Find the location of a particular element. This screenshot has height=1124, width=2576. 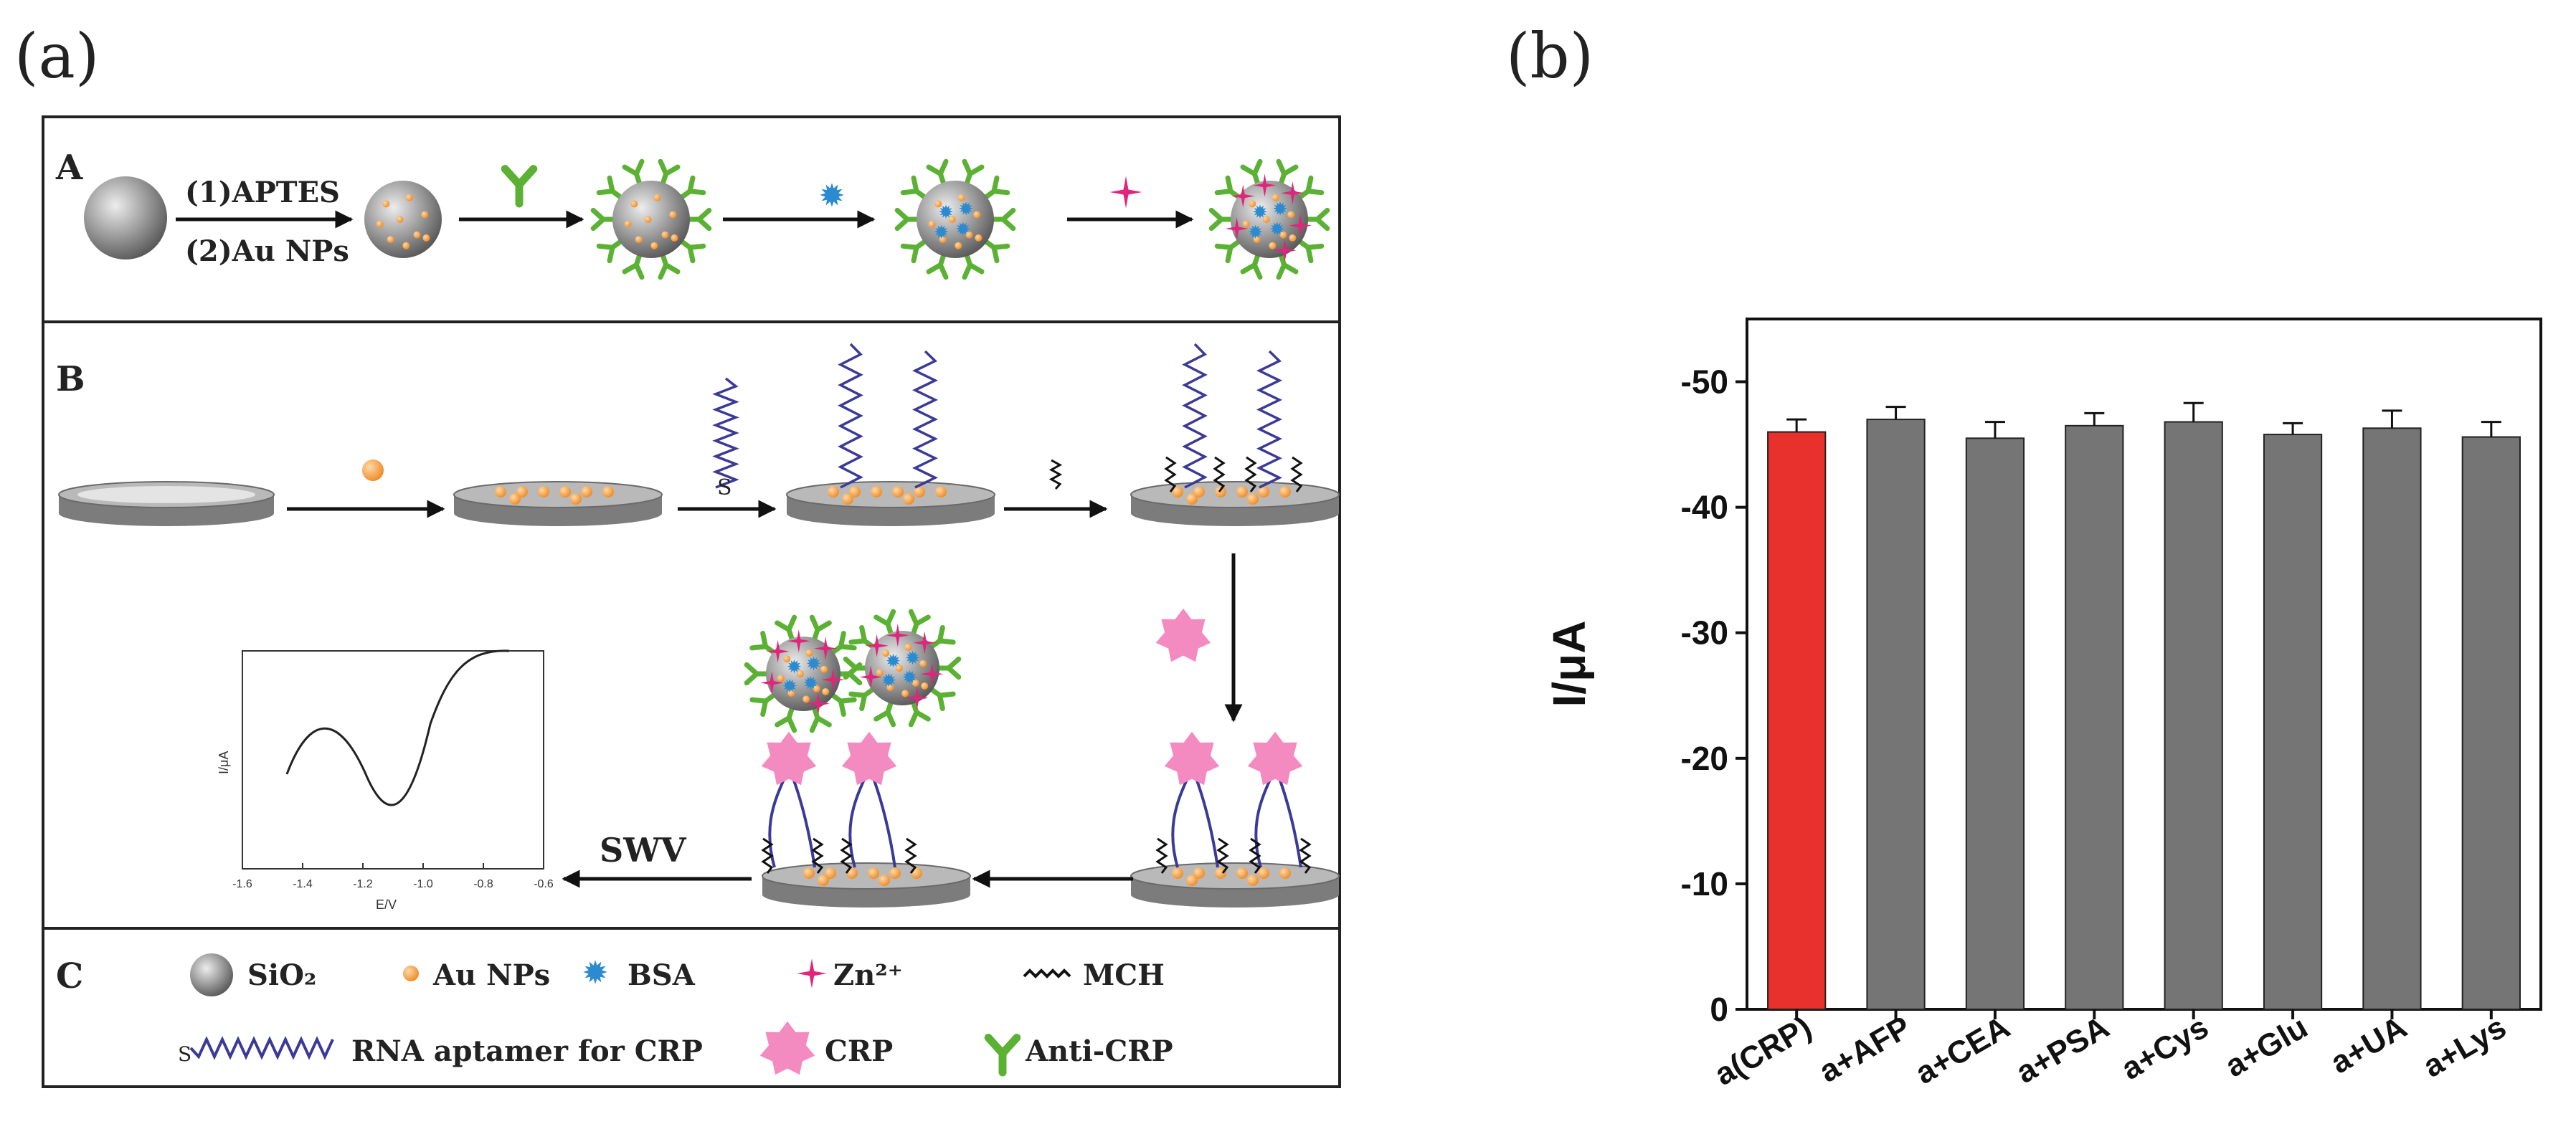

section-c-box is located at coordinates (691, 1007).